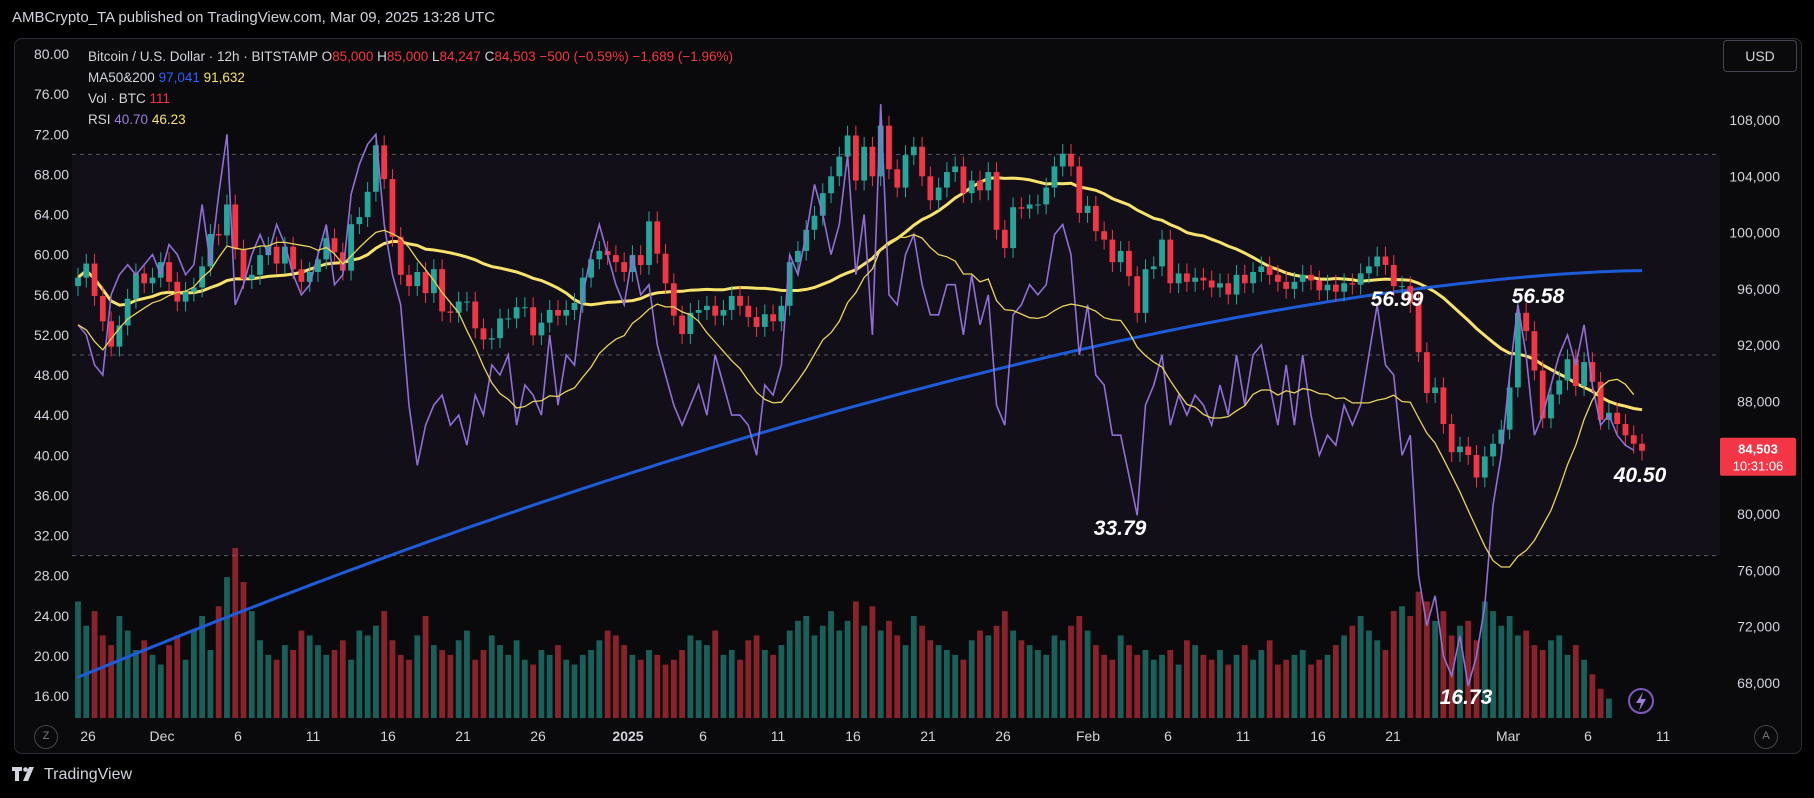 This screenshot has width=1814, height=798. What do you see at coordinates (160, 98) in the screenshot?
I see `legend-vol: 111` at bounding box center [160, 98].